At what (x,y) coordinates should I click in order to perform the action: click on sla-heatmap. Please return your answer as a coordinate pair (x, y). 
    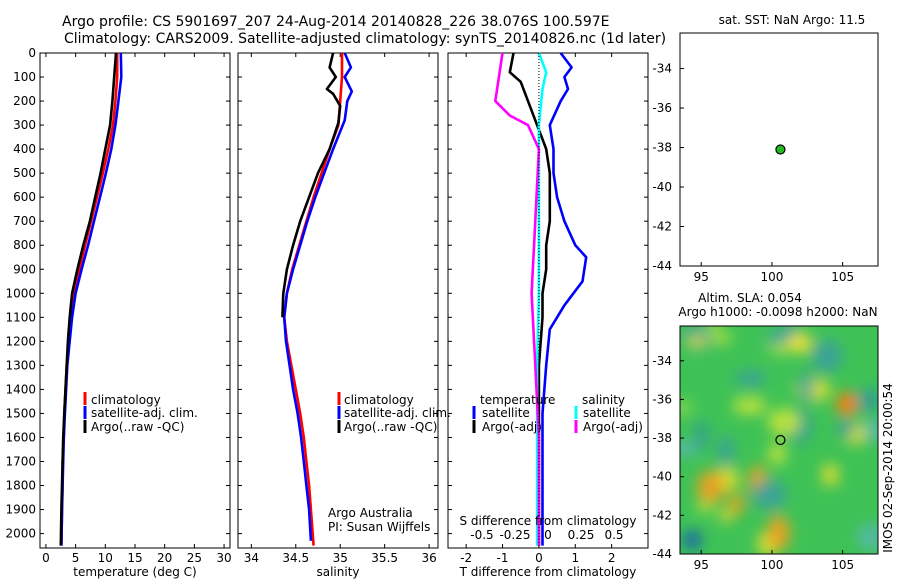
    Looking at the image, I should click on (779, 440).